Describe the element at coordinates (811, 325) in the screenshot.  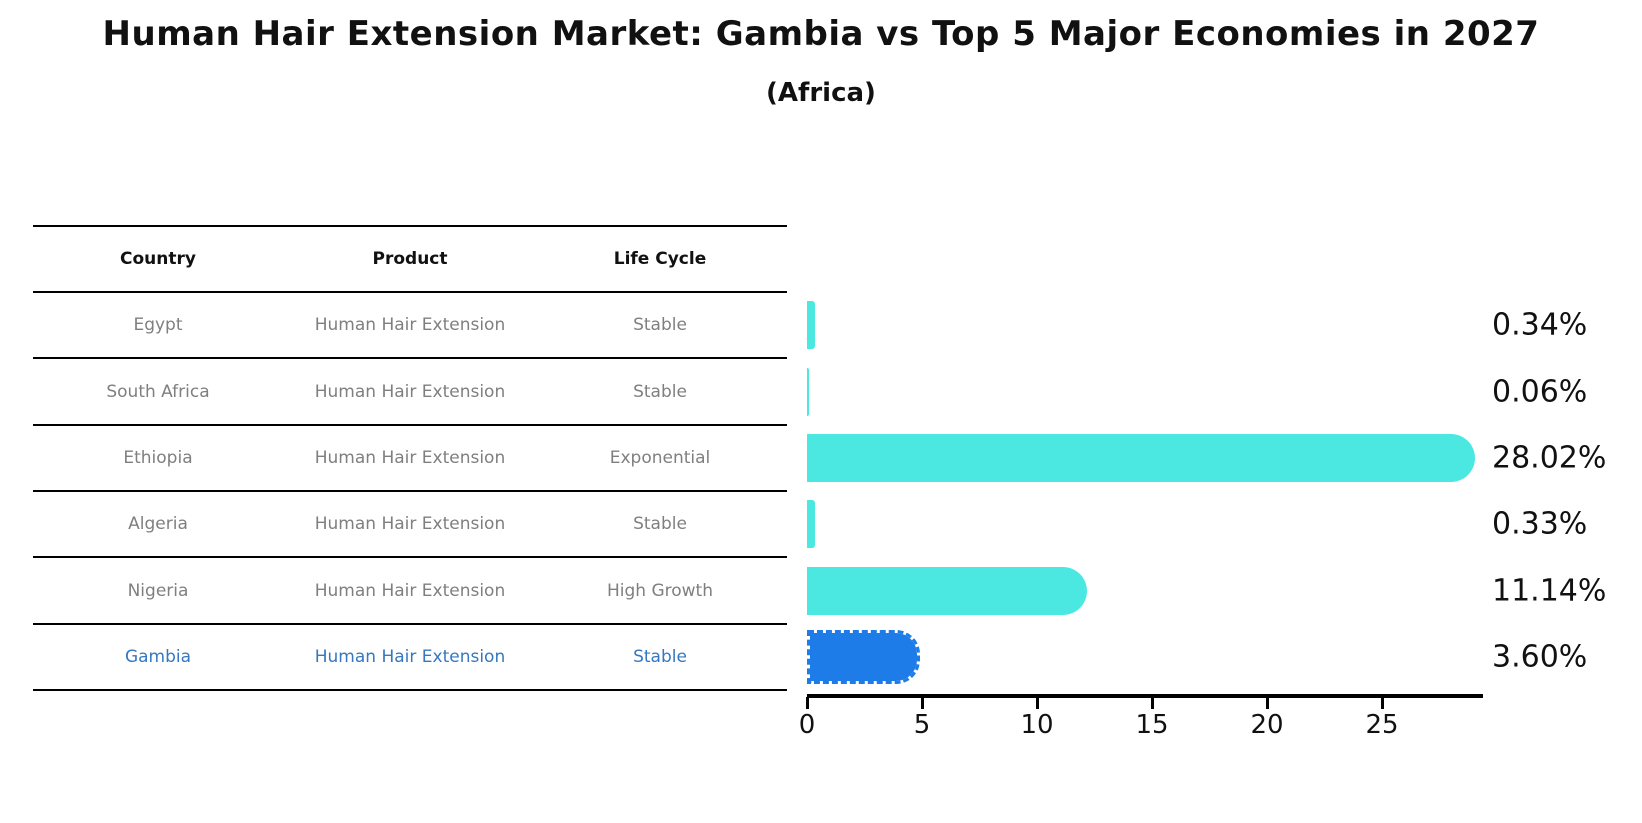
I see `bar-egypt` at that location.